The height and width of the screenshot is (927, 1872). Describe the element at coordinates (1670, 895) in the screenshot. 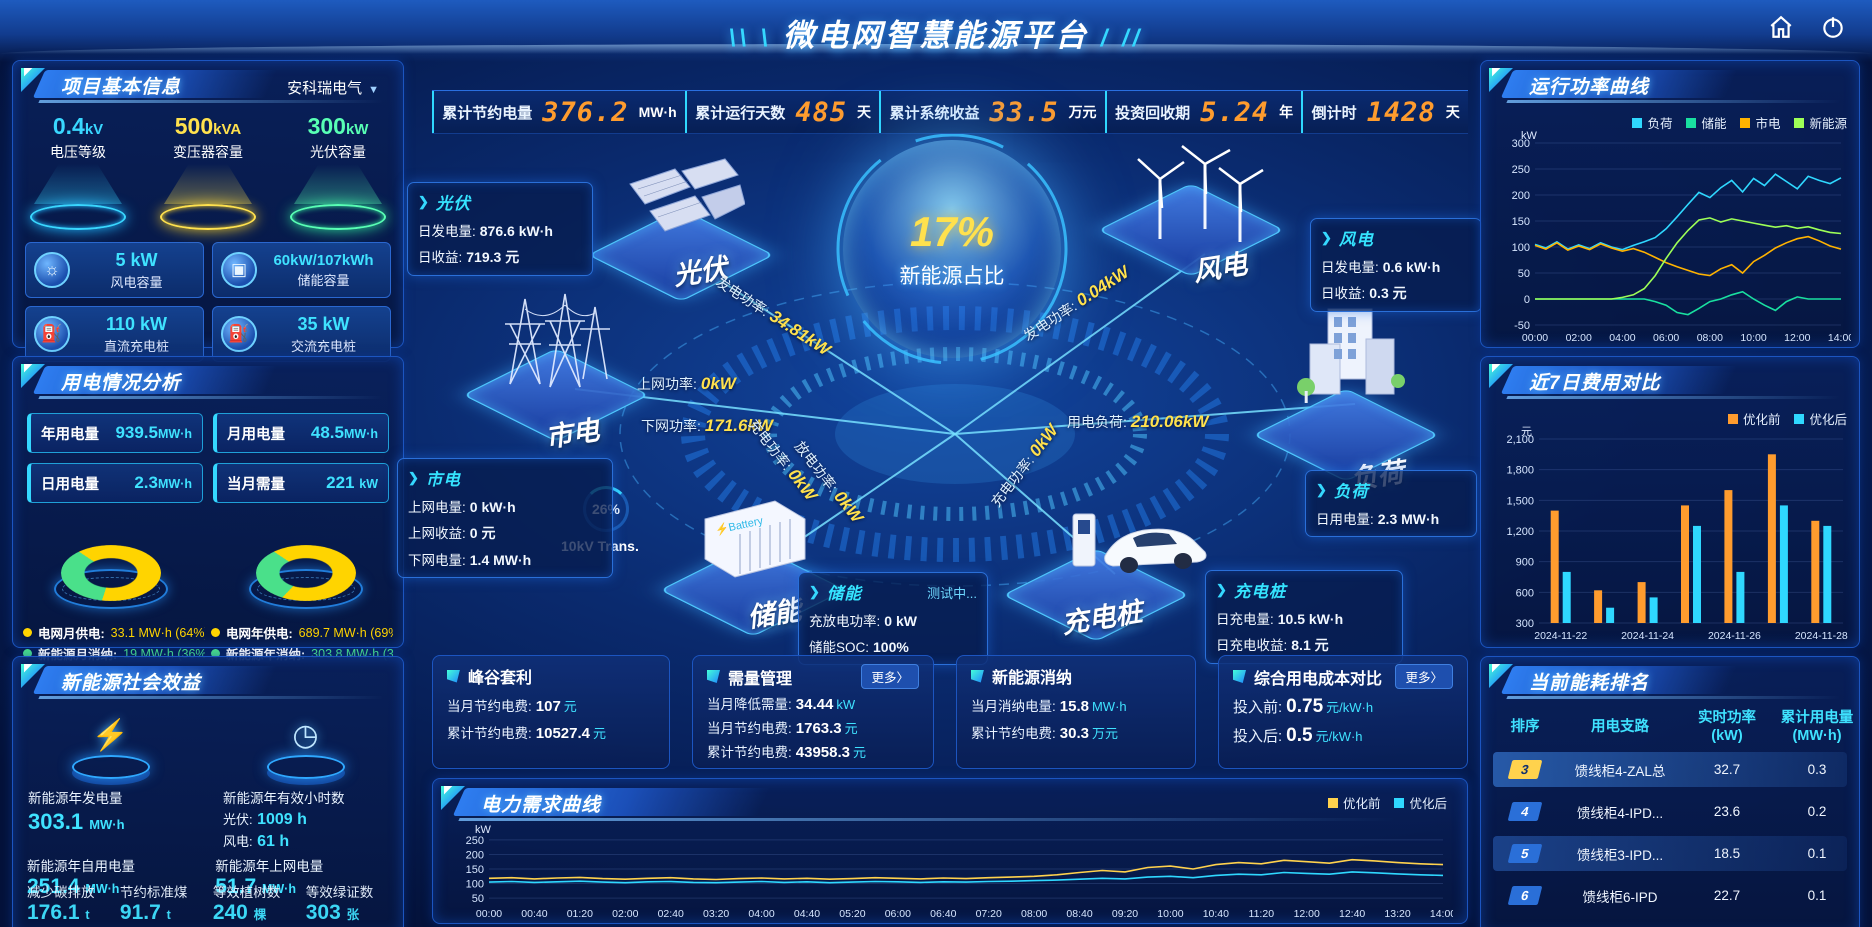

I see `table-row: 6 馈线柜6-IPD 22.7 0.1` at that location.